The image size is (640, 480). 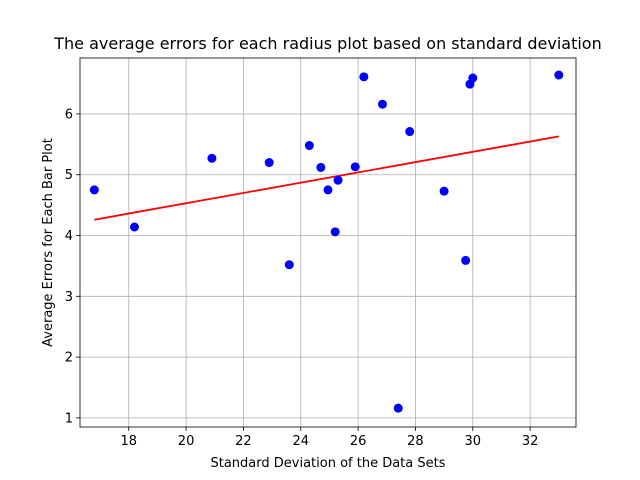 What do you see at coordinates (69, 175) in the screenshot?
I see `y-tick-label: 5` at bounding box center [69, 175].